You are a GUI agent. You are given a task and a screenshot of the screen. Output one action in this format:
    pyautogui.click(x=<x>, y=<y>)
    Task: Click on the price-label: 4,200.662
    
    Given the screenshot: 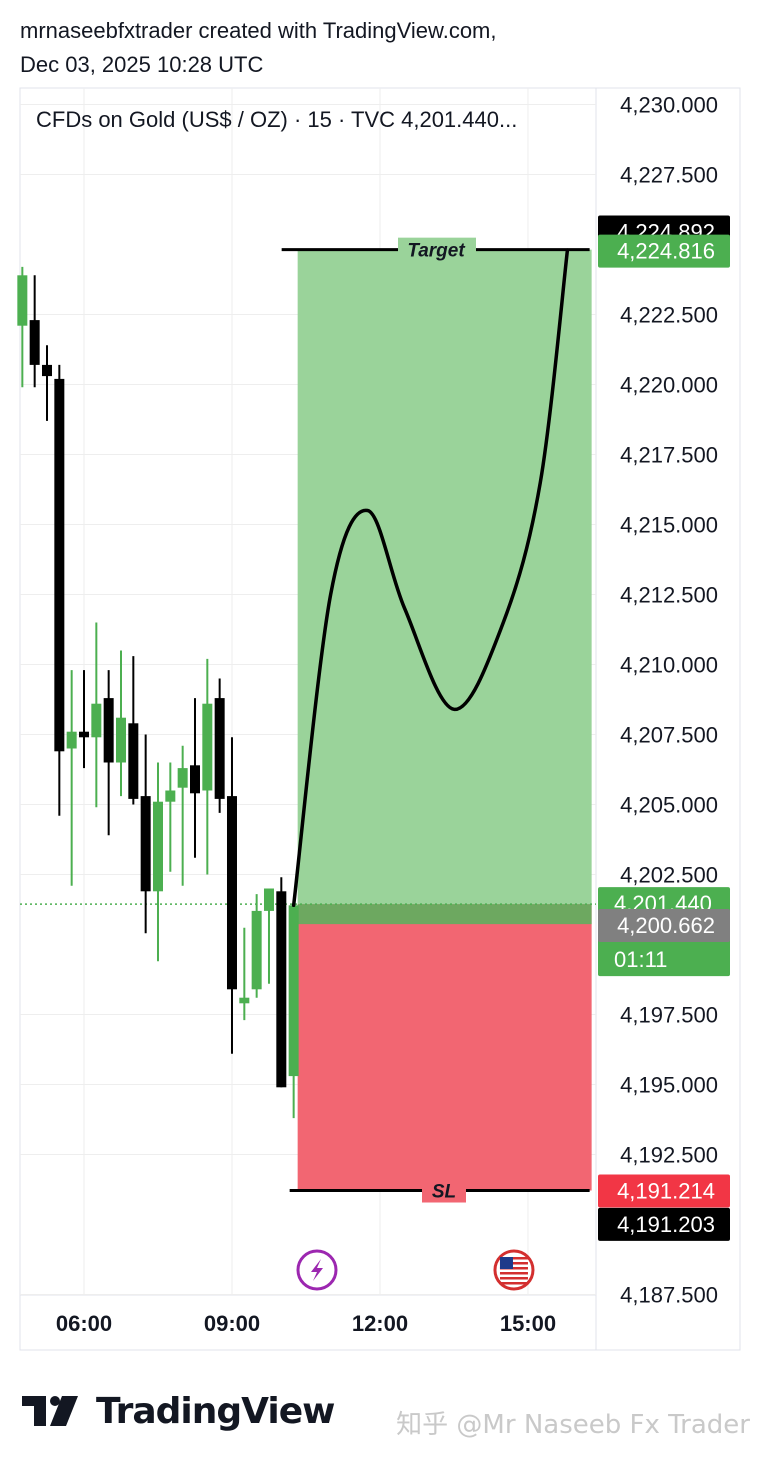 What is the action you would take?
    pyautogui.click(x=666, y=925)
    